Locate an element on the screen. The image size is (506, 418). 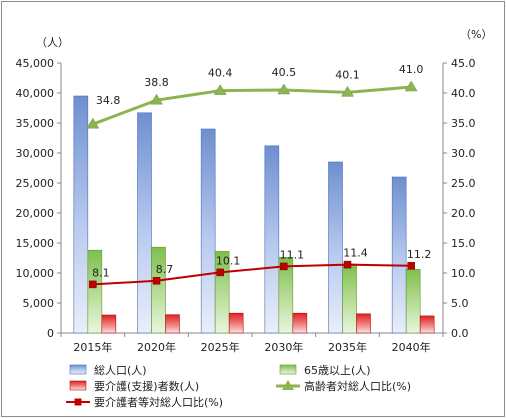
data-label: 11.1 is located at coordinates (292, 254).